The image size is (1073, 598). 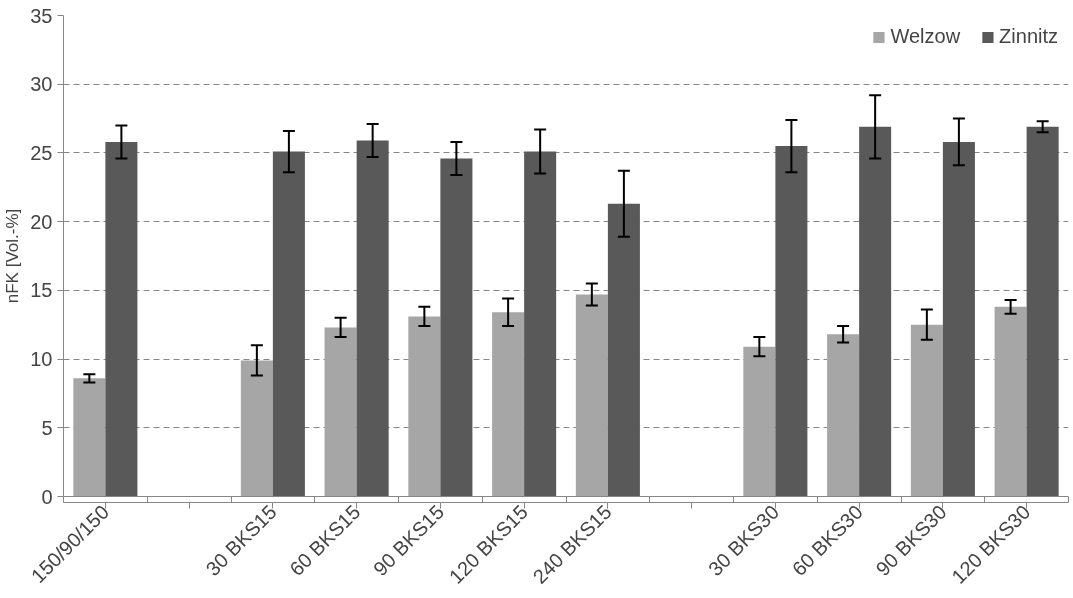 I want to click on y-tick-label: 5, so click(x=47, y=427).